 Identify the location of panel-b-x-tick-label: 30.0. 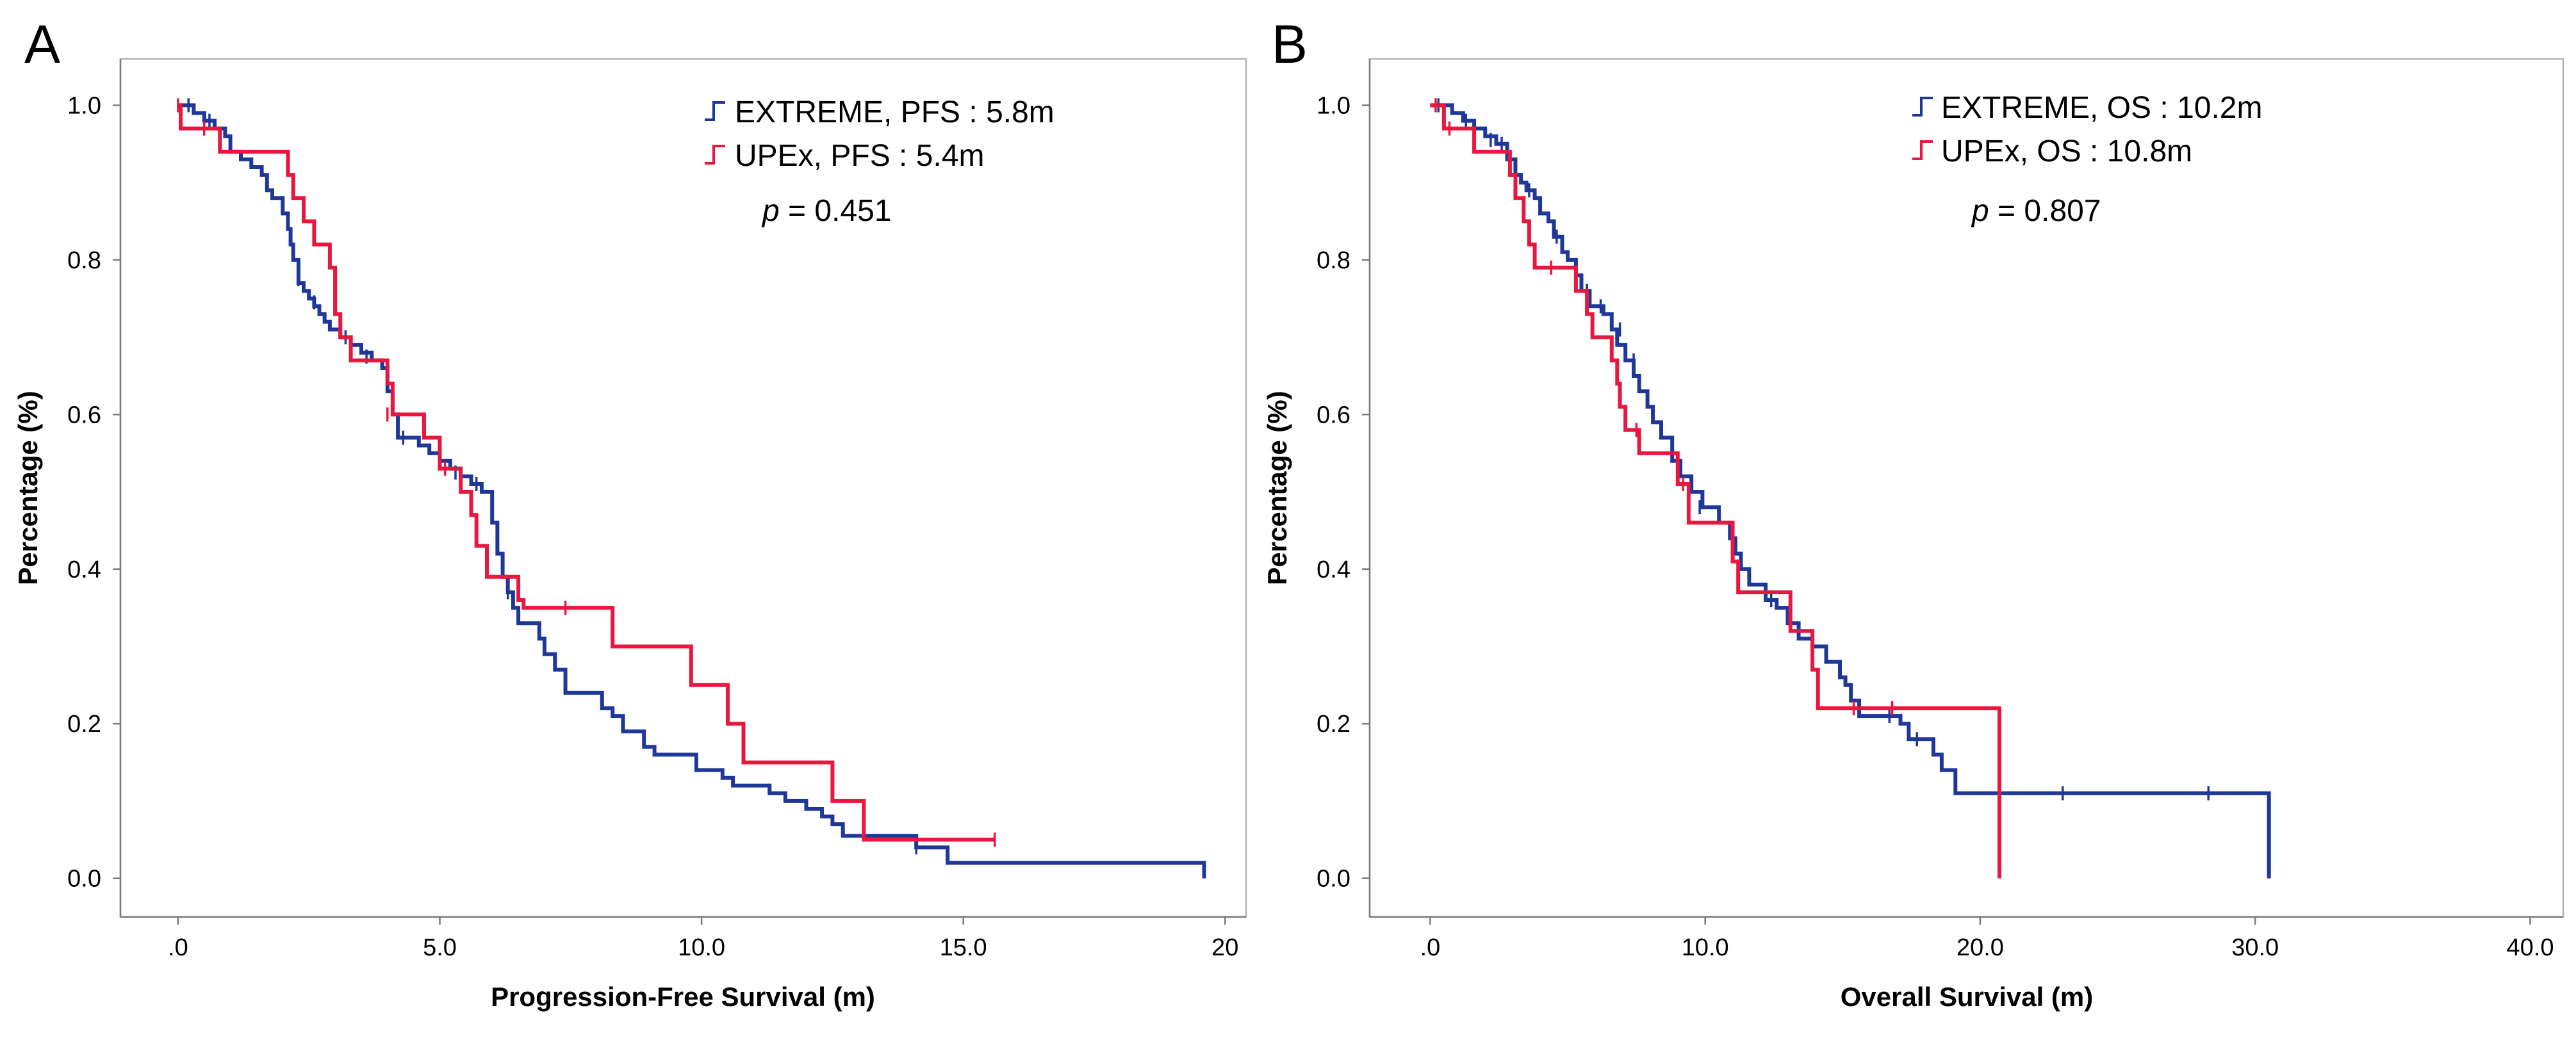
(2255, 947).